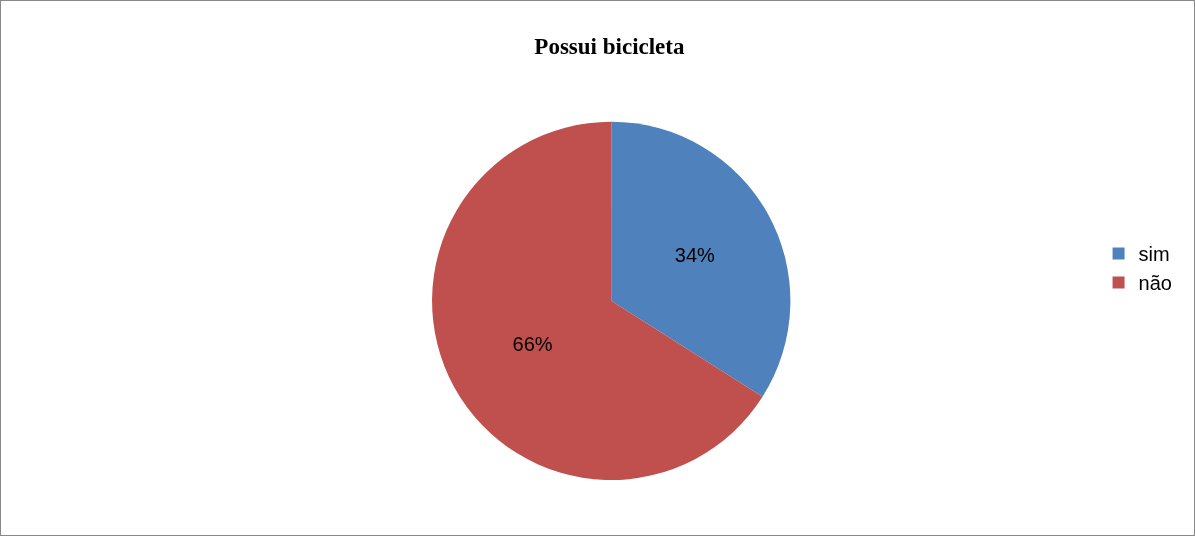 The width and height of the screenshot is (1195, 536). What do you see at coordinates (1154, 254) in the screenshot?
I see `legend-label: sim` at bounding box center [1154, 254].